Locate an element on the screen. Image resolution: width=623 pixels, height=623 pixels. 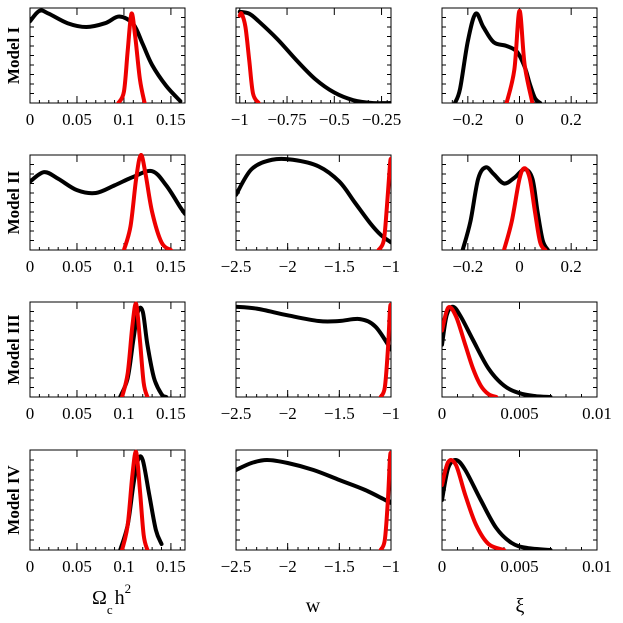
xlabel-w: w is located at coordinates (313, 606).